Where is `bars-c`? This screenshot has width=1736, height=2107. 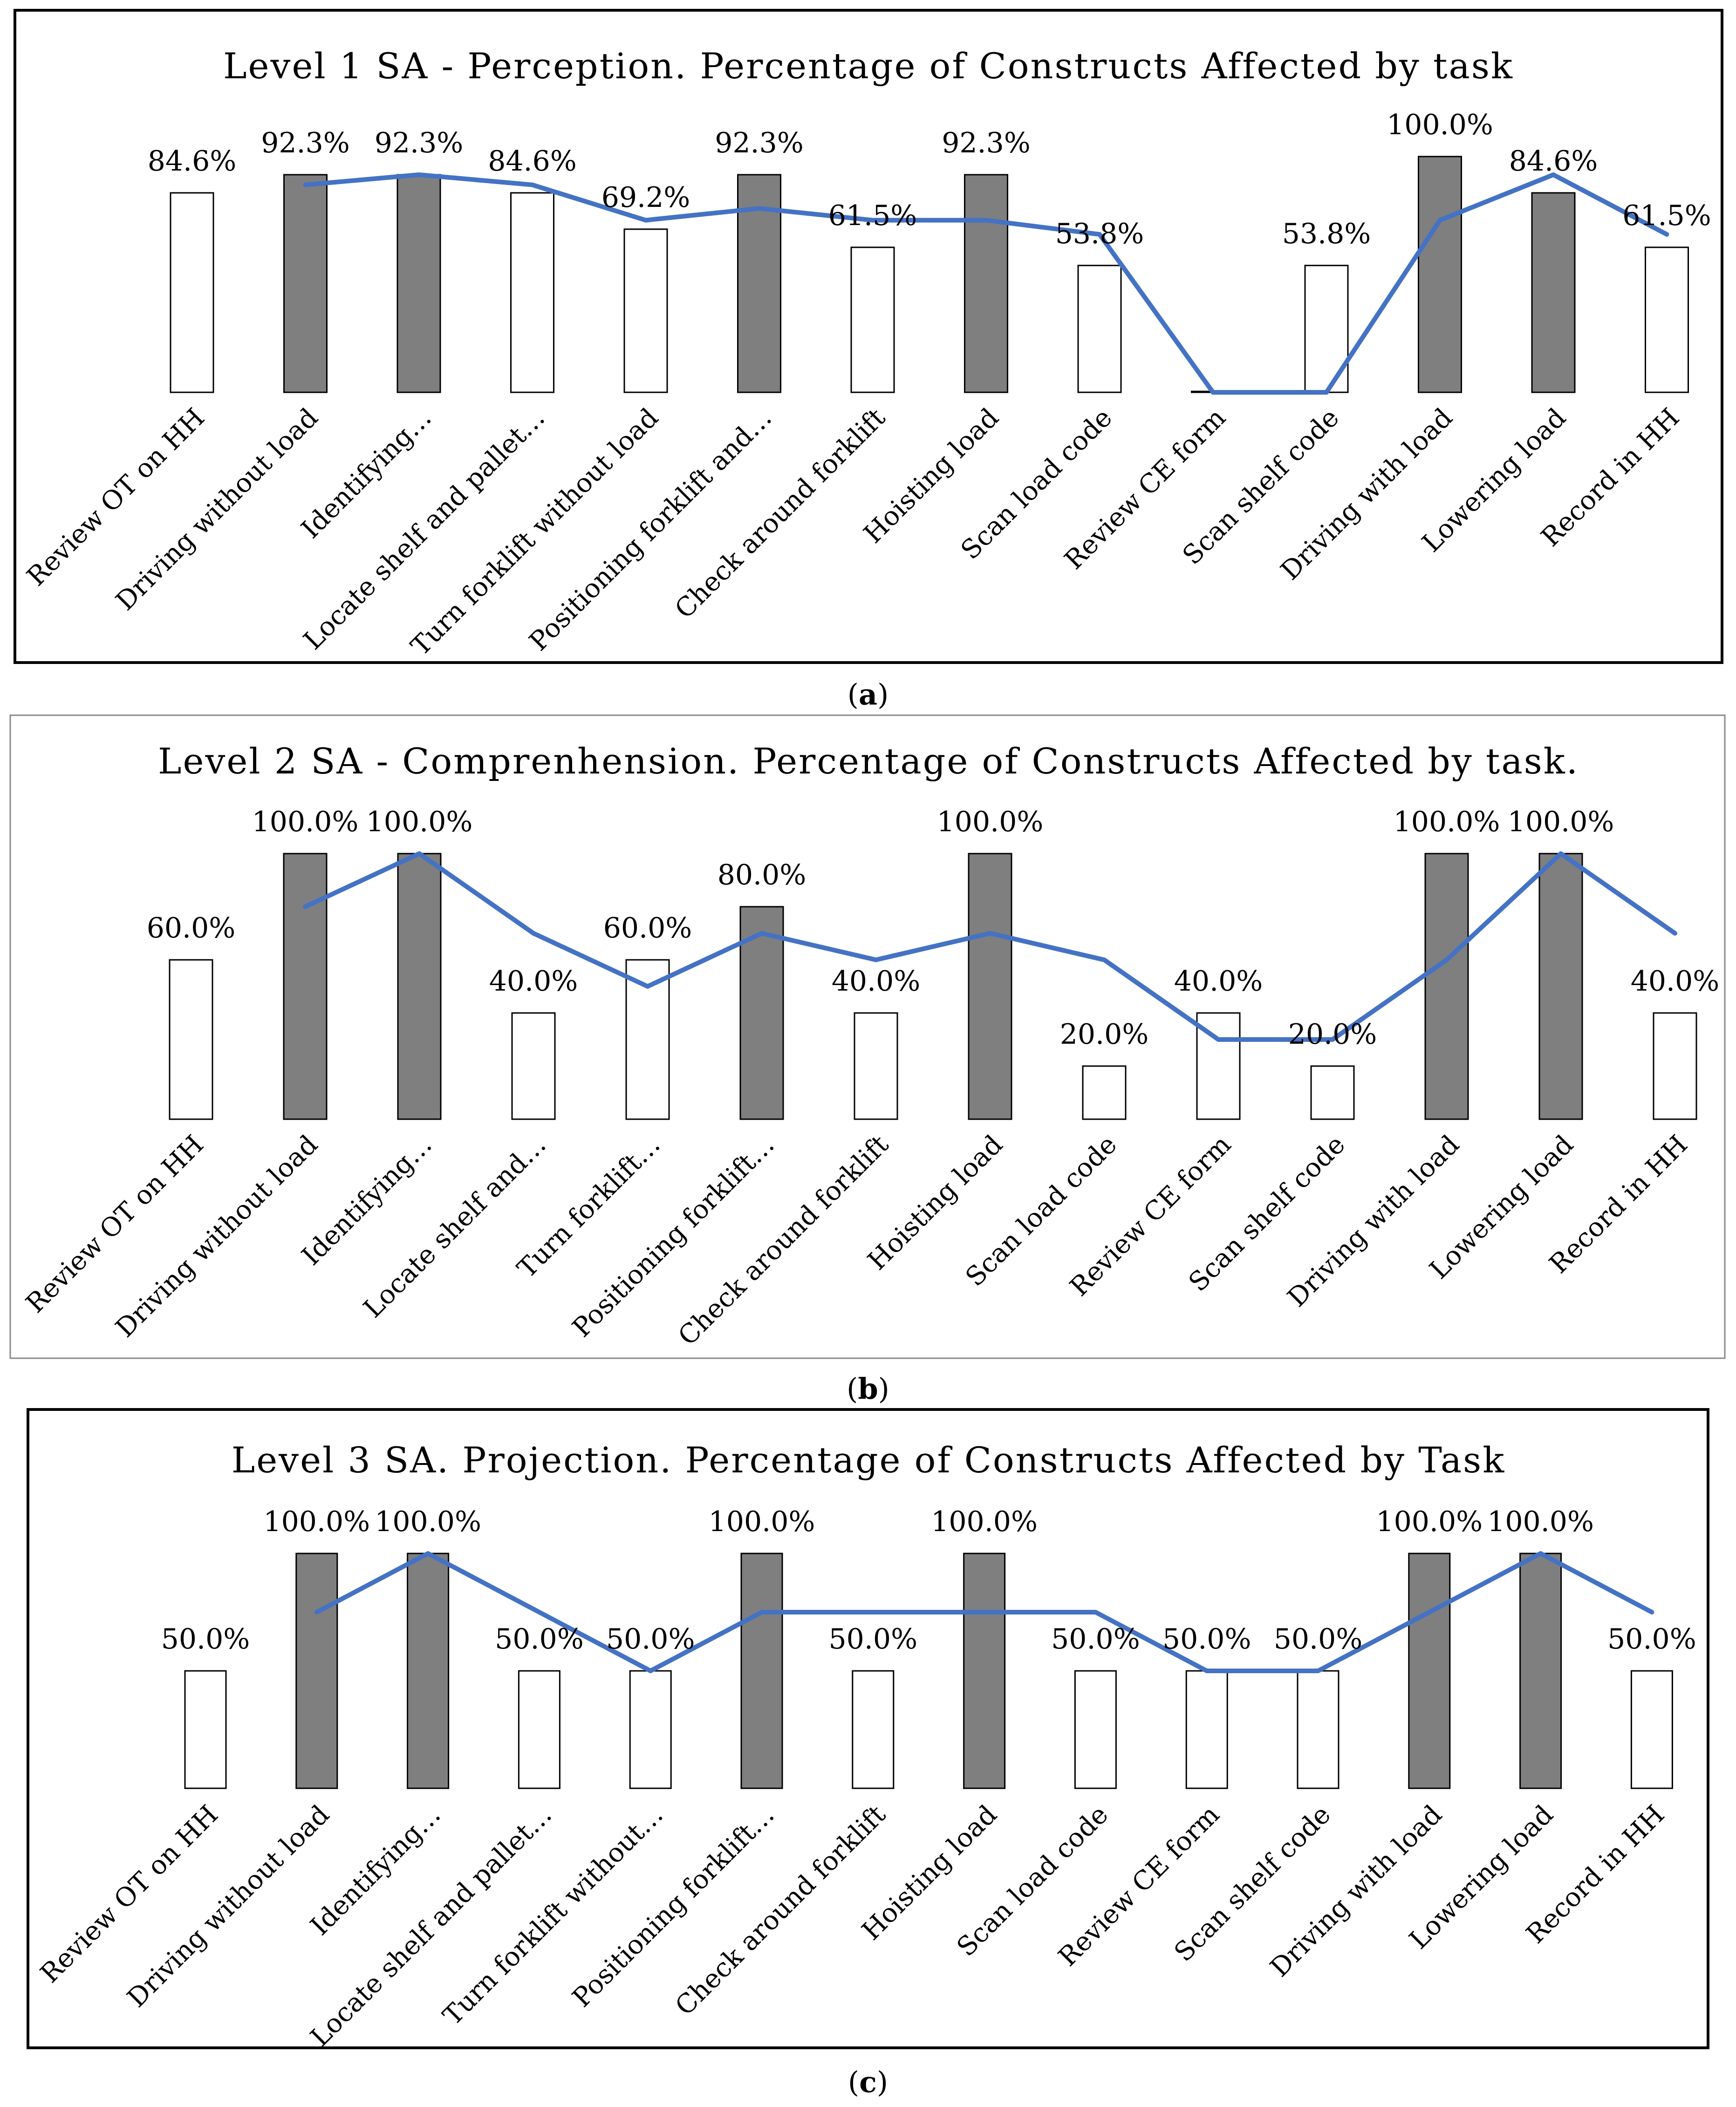 bars-c is located at coordinates (928, 1671).